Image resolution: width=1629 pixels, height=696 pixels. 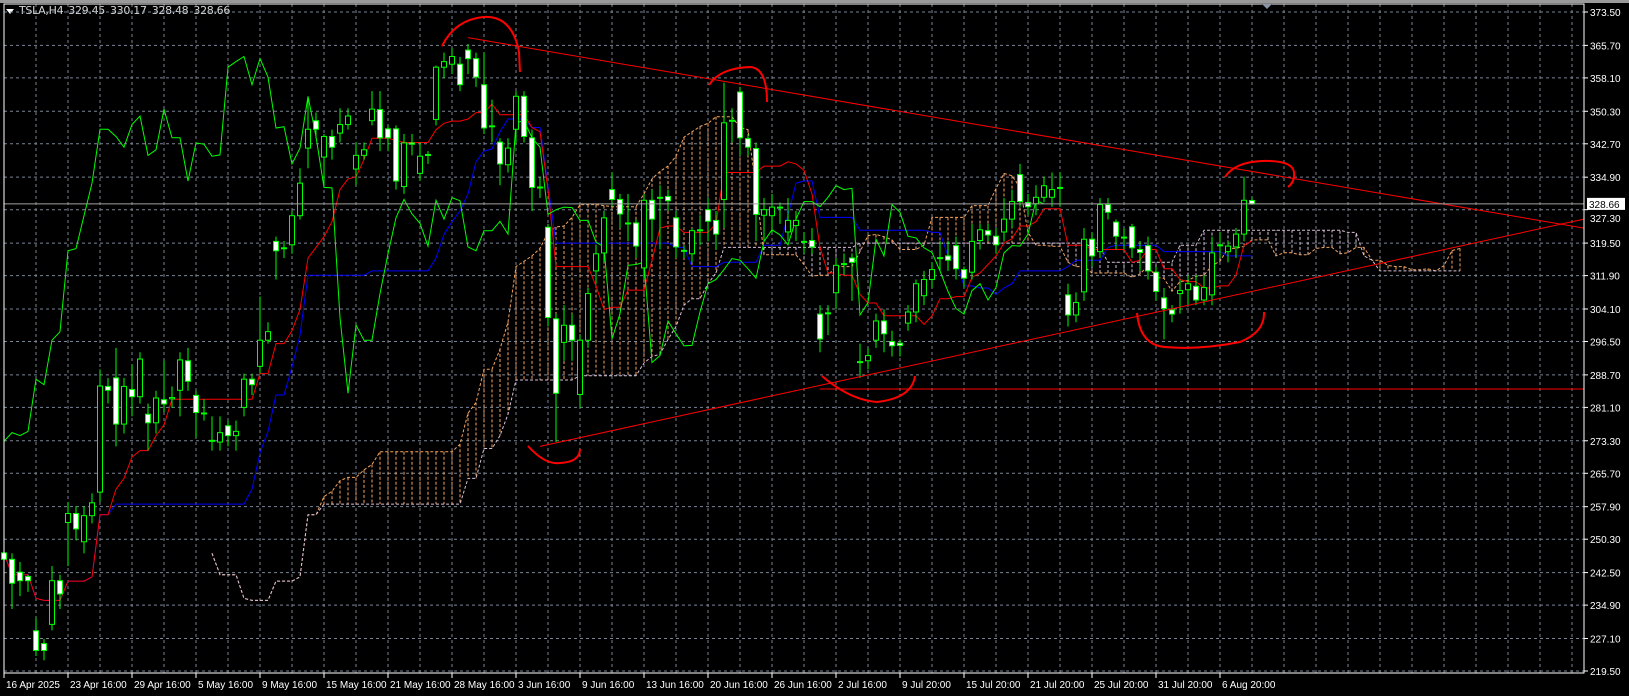 I want to click on y-tick-label: 350.30, so click(x=1605, y=112).